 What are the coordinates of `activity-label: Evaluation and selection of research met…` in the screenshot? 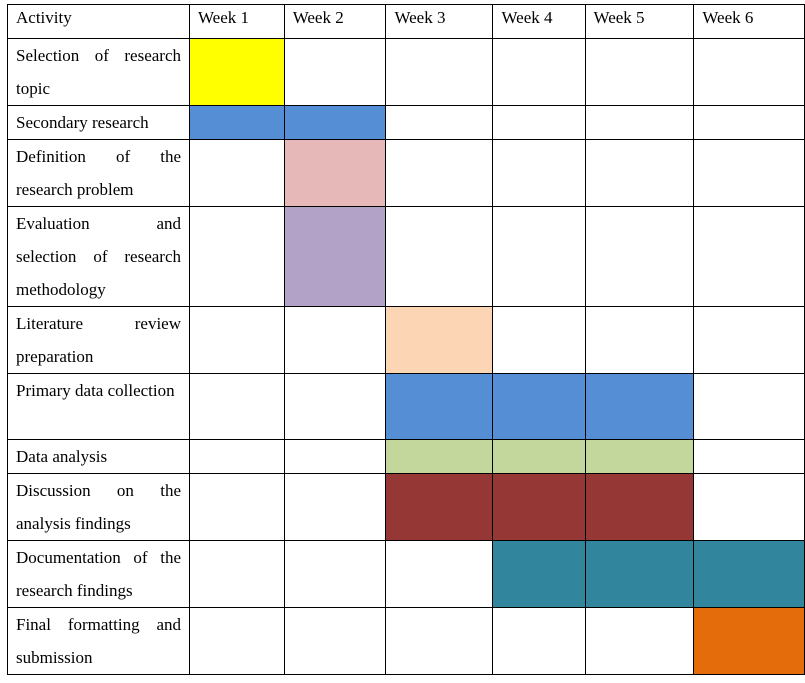 It's located at (98, 256).